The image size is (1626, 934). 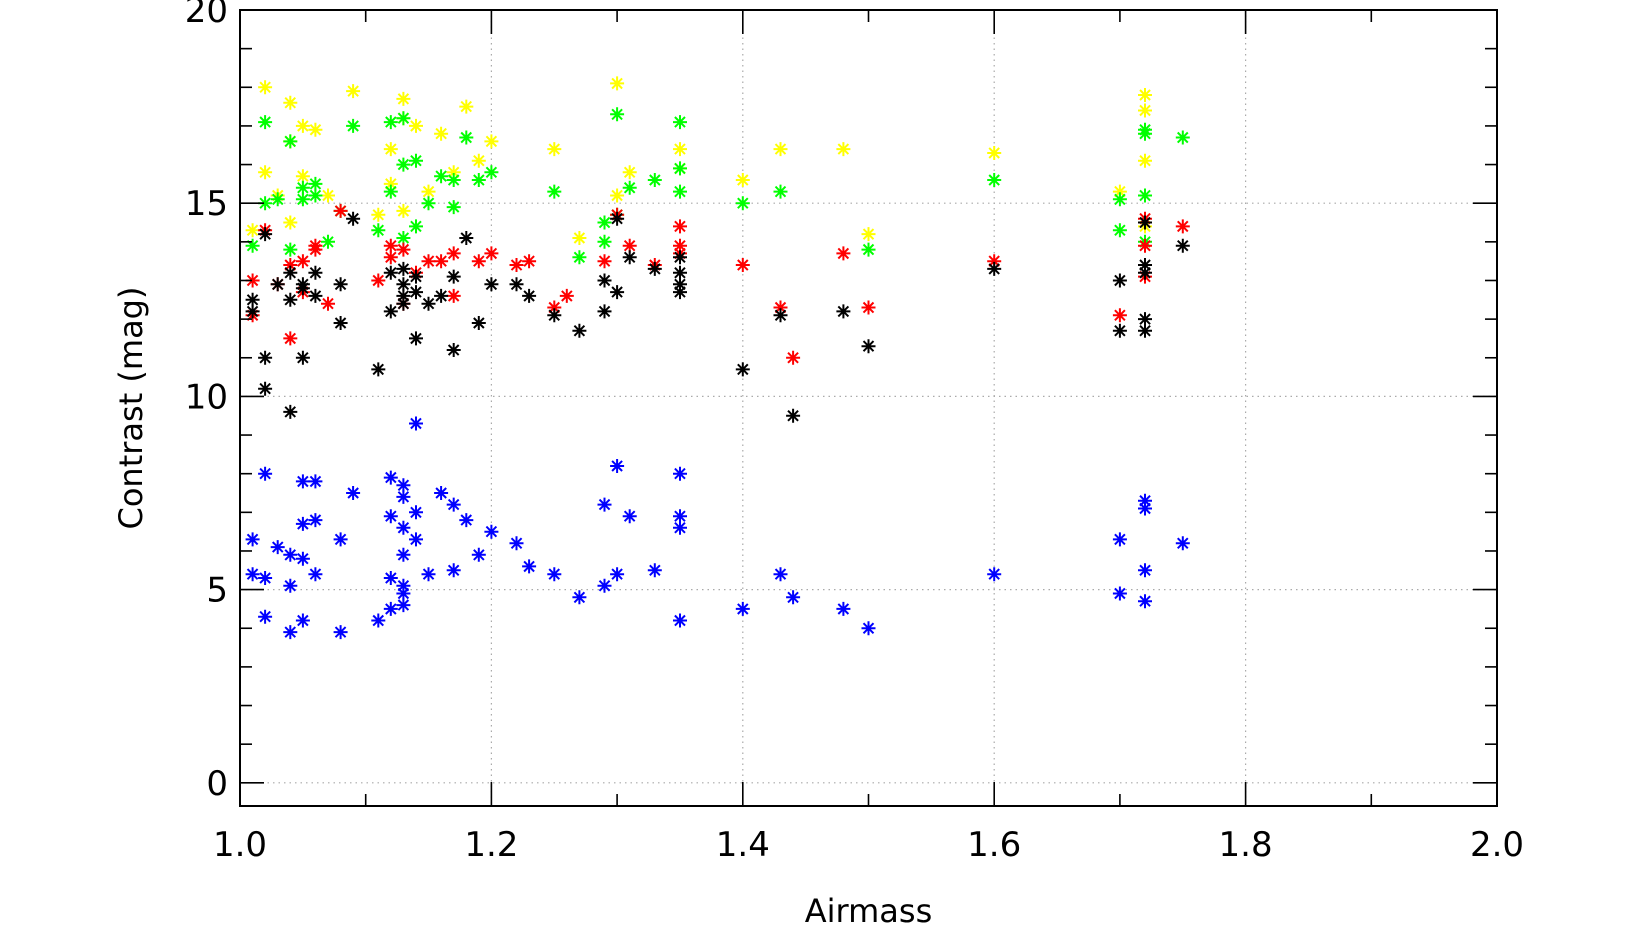 I want to click on x-tick-label: 1.4, so click(x=743, y=845).